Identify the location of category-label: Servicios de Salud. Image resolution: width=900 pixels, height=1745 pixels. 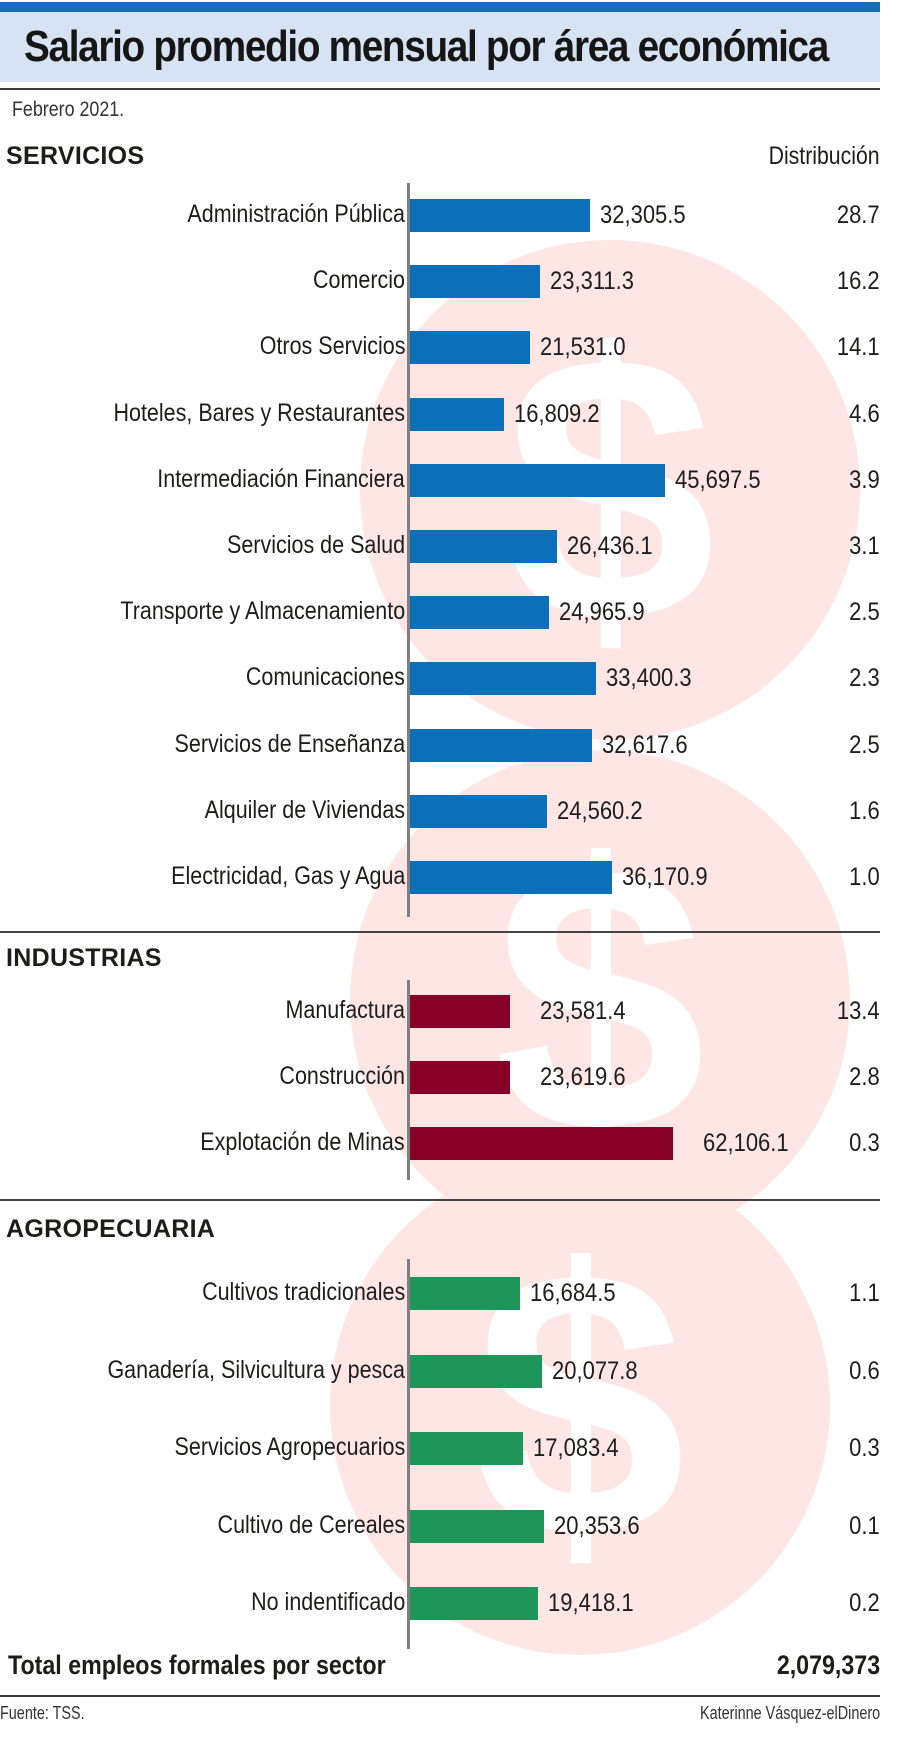
(315, 545).